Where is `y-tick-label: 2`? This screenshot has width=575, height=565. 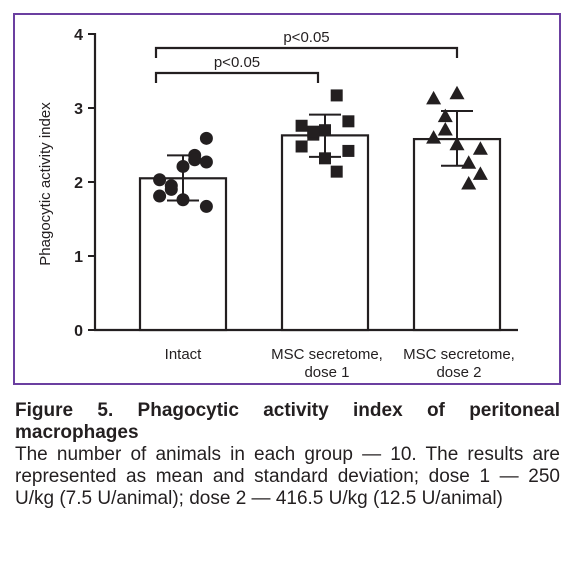
y-tick-label: 2 is located at coordinates (78, 183).